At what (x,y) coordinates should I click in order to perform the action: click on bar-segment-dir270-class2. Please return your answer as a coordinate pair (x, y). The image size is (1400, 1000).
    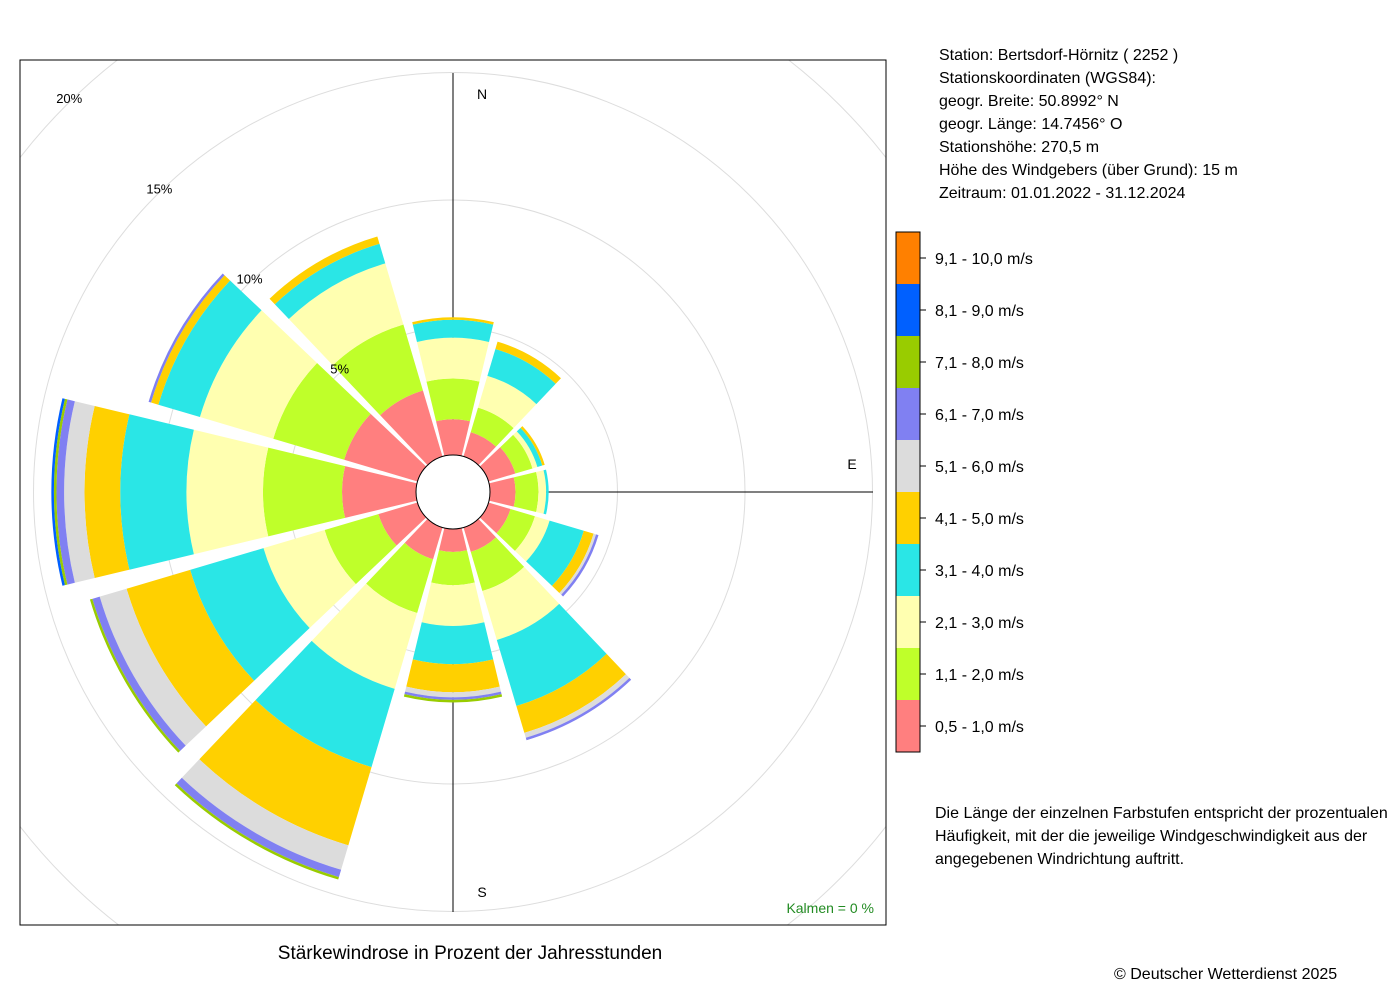
    Looking at the image, I should click on (304, 492).